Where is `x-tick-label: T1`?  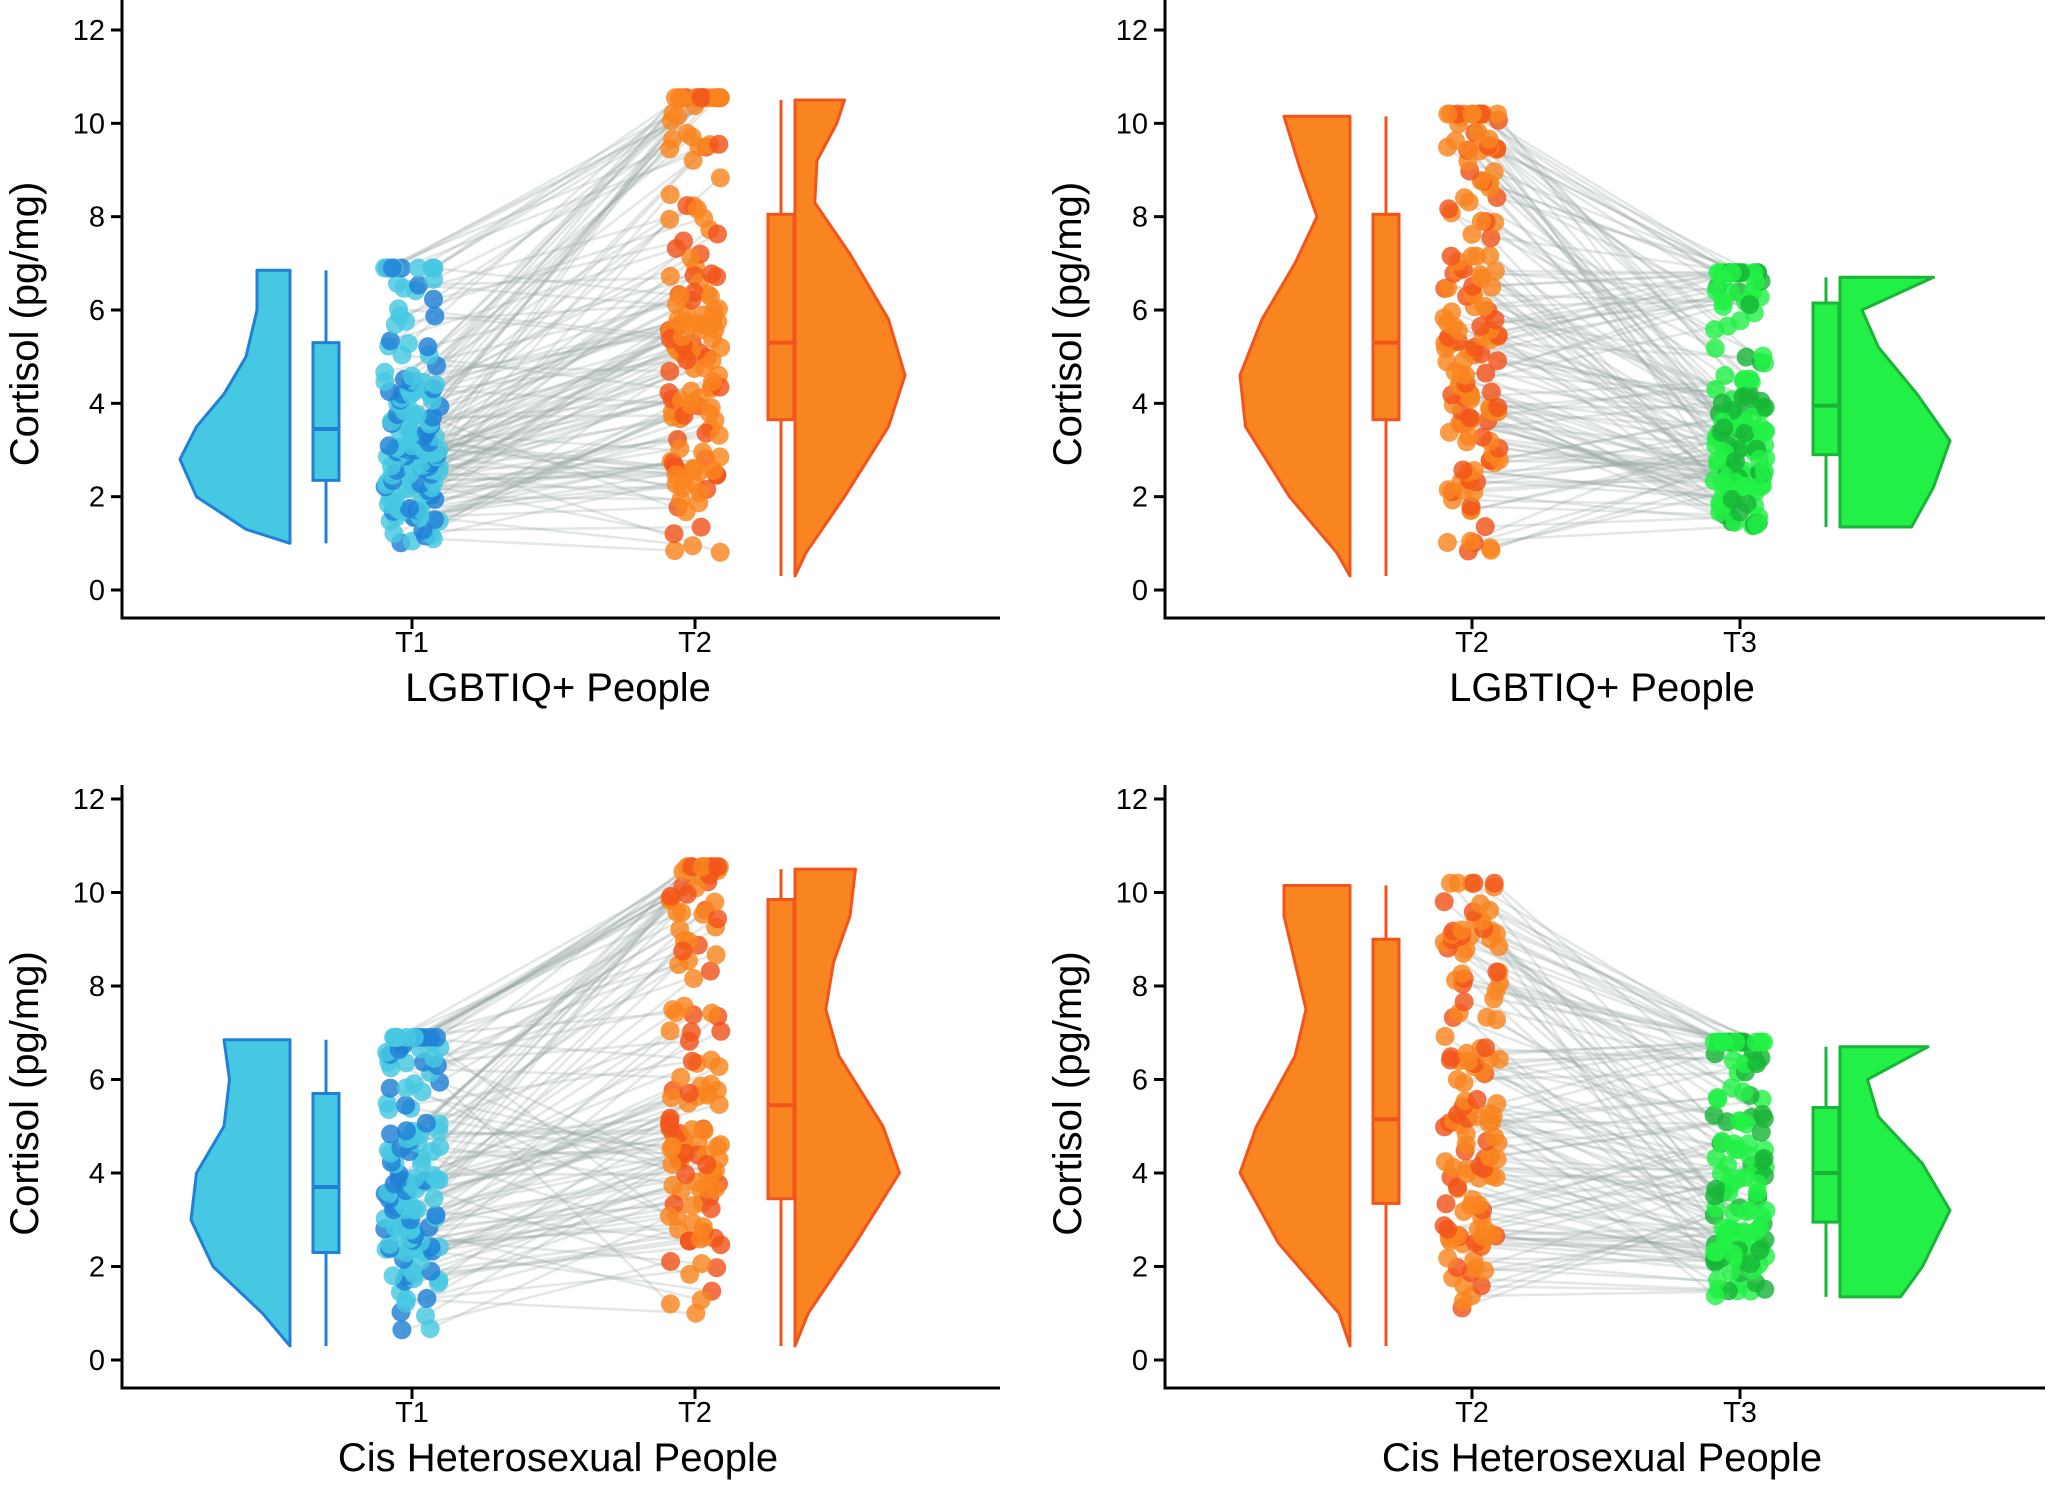
x-tick-label: T1 is located at coordinates (412, 1413).